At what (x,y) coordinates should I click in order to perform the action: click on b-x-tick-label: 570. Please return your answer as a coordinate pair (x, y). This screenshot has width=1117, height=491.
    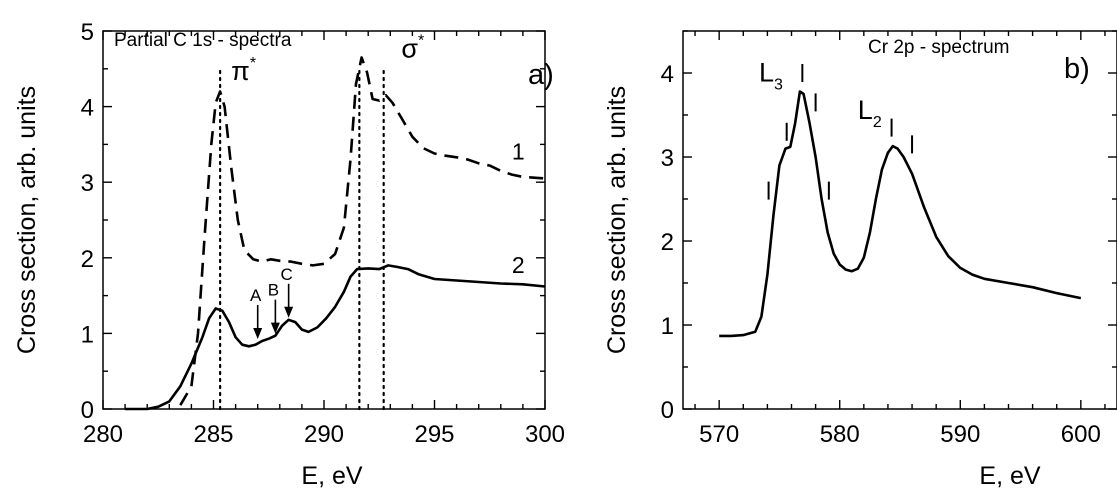
    Looking at the image, I should click on (719, 434).